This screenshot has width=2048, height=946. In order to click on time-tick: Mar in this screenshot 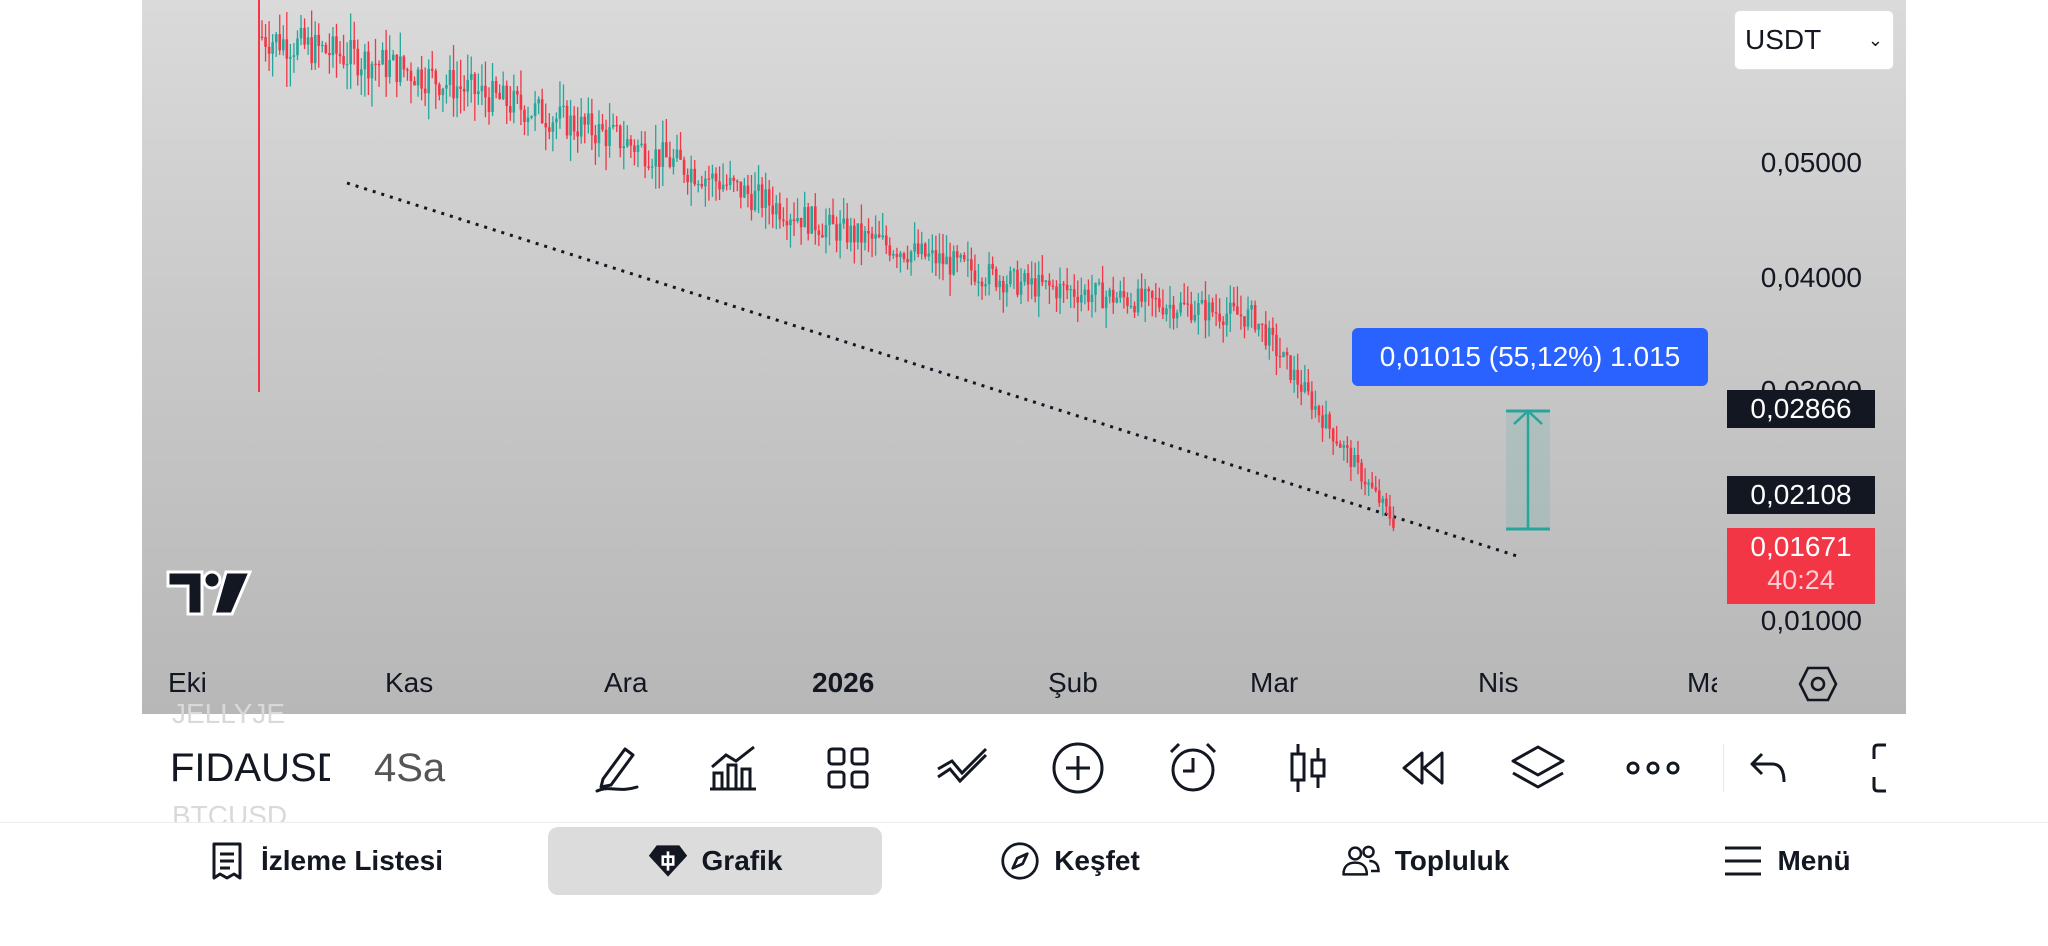, I will do `click(1274, 682)`.